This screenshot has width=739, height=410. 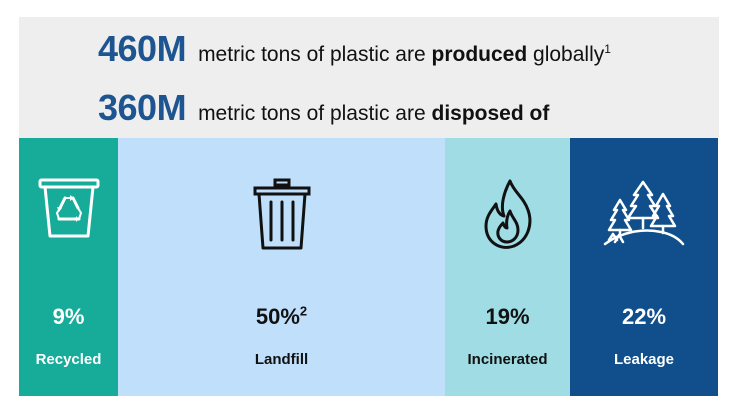 What do you see at coordinates (507, 214) in the screenshot?
I see `flame-icon` at bounding box center [507, 214].